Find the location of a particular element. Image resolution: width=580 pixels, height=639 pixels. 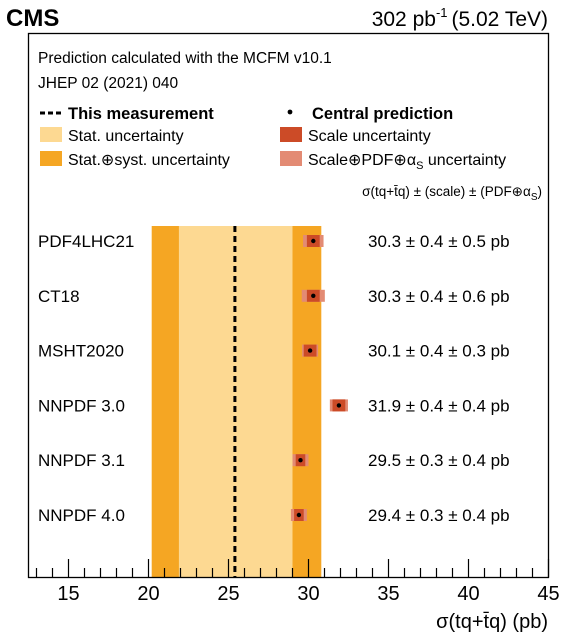

x-tick-label: 20 is located at coordinates (148, 594).